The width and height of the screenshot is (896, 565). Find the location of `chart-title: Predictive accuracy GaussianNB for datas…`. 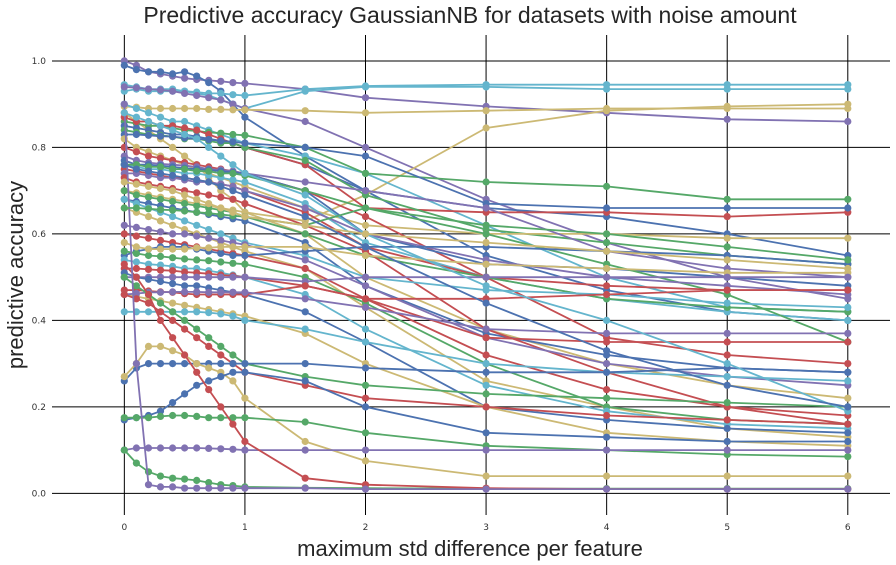

chart-title: Predictive accuracy GaussianNB for datas… is located at coordinates (470, 15).